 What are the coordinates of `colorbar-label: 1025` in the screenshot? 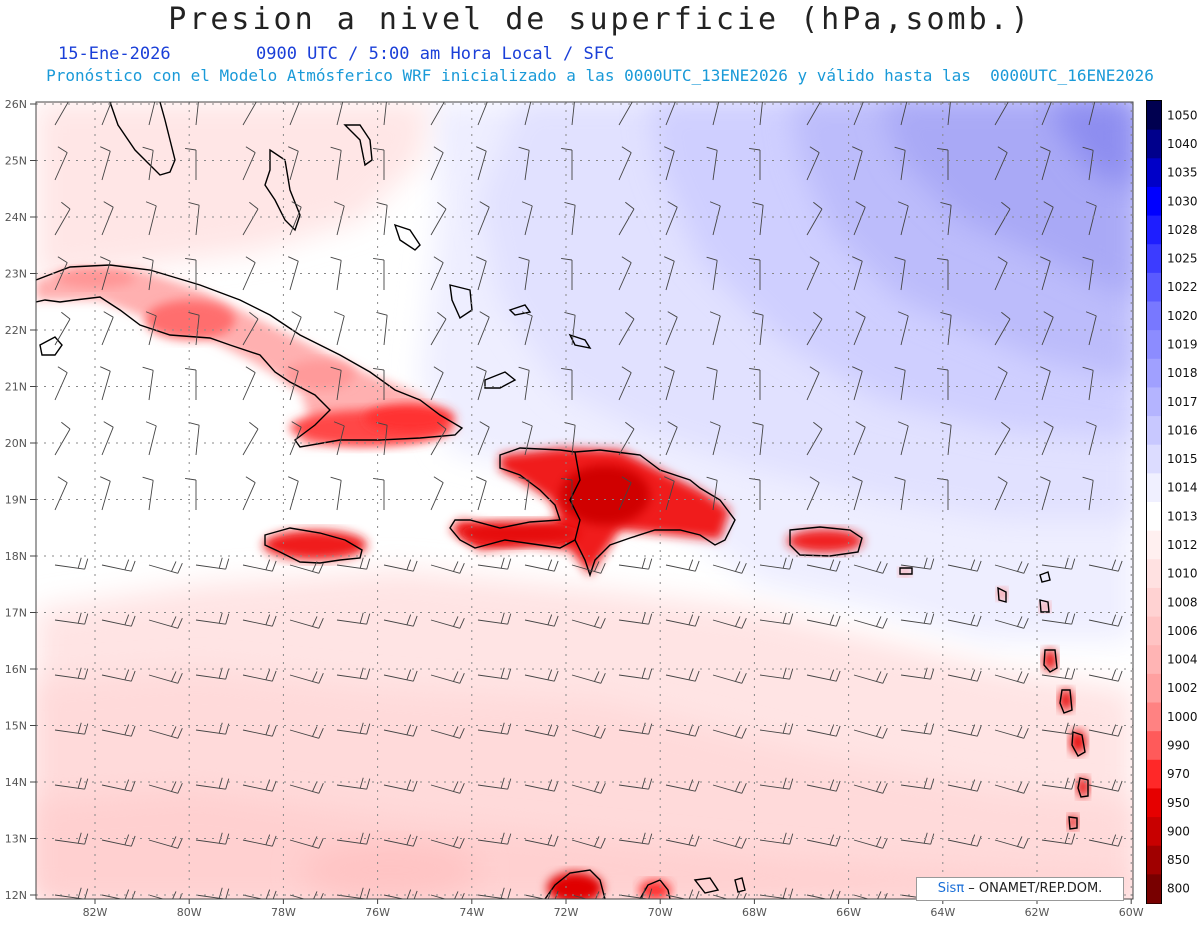 It's located at (1182, 259).